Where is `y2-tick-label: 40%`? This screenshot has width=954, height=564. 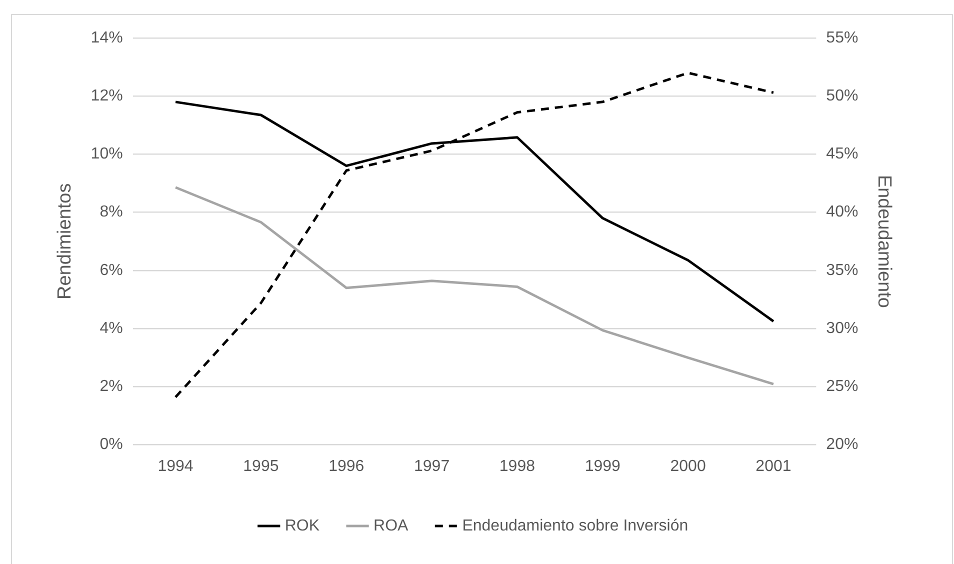
y2-tick-label: 40% is located at coordinates (842, 212).